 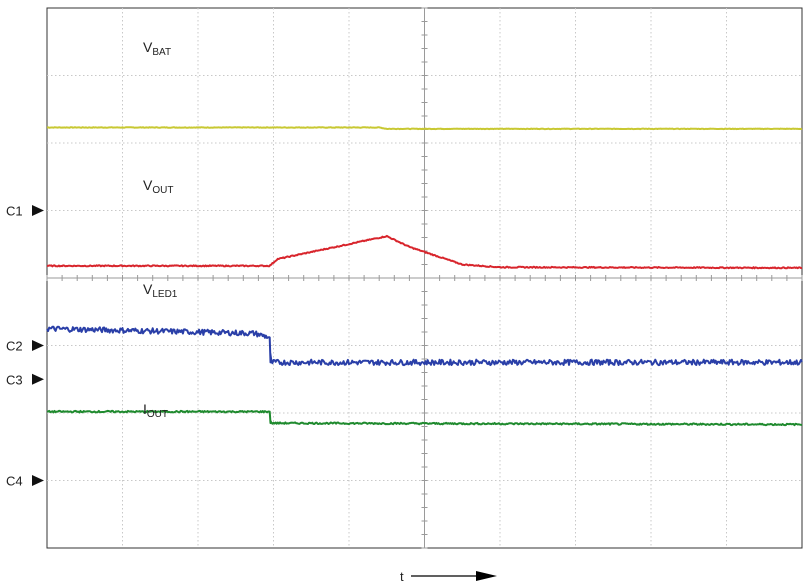 I want to click on marker-label-c1: C1, so click(x=14, y=211).